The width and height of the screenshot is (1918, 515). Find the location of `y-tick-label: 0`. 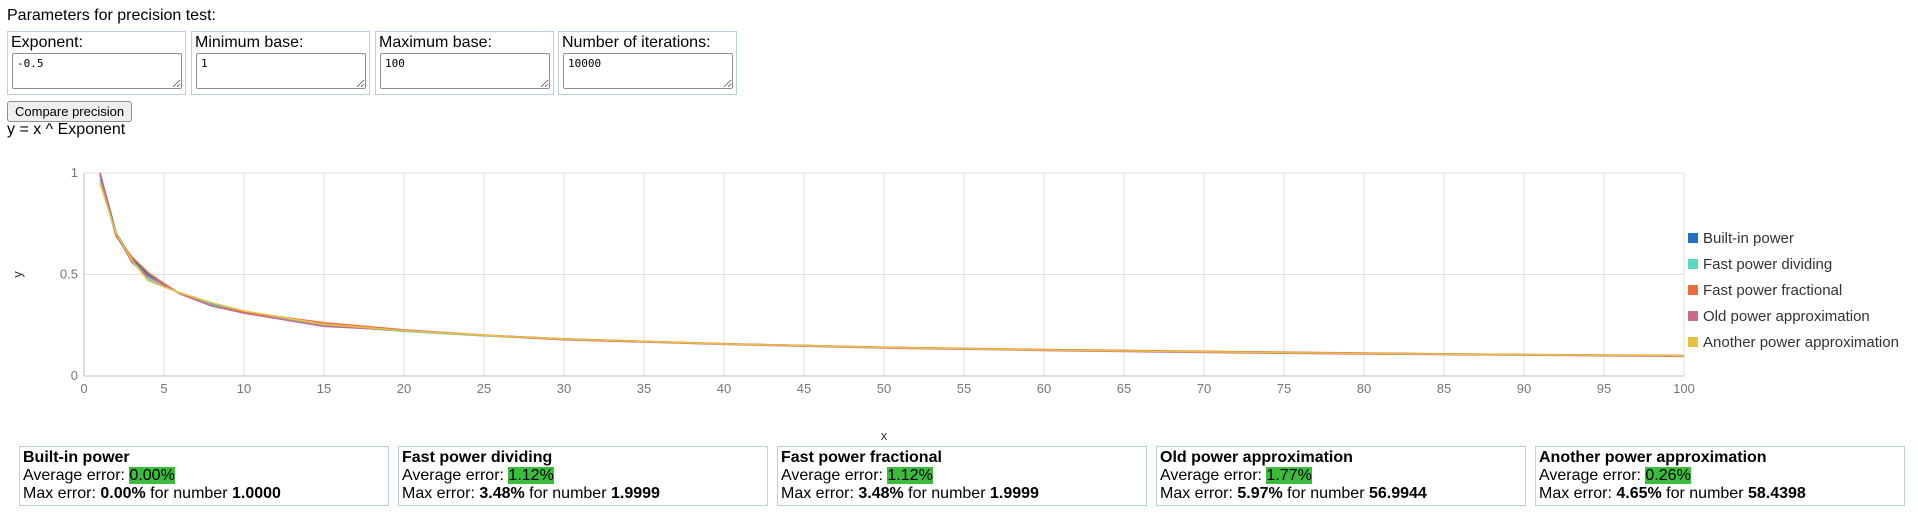

y-tick-label: 0 is located at coordinates (74, 375).